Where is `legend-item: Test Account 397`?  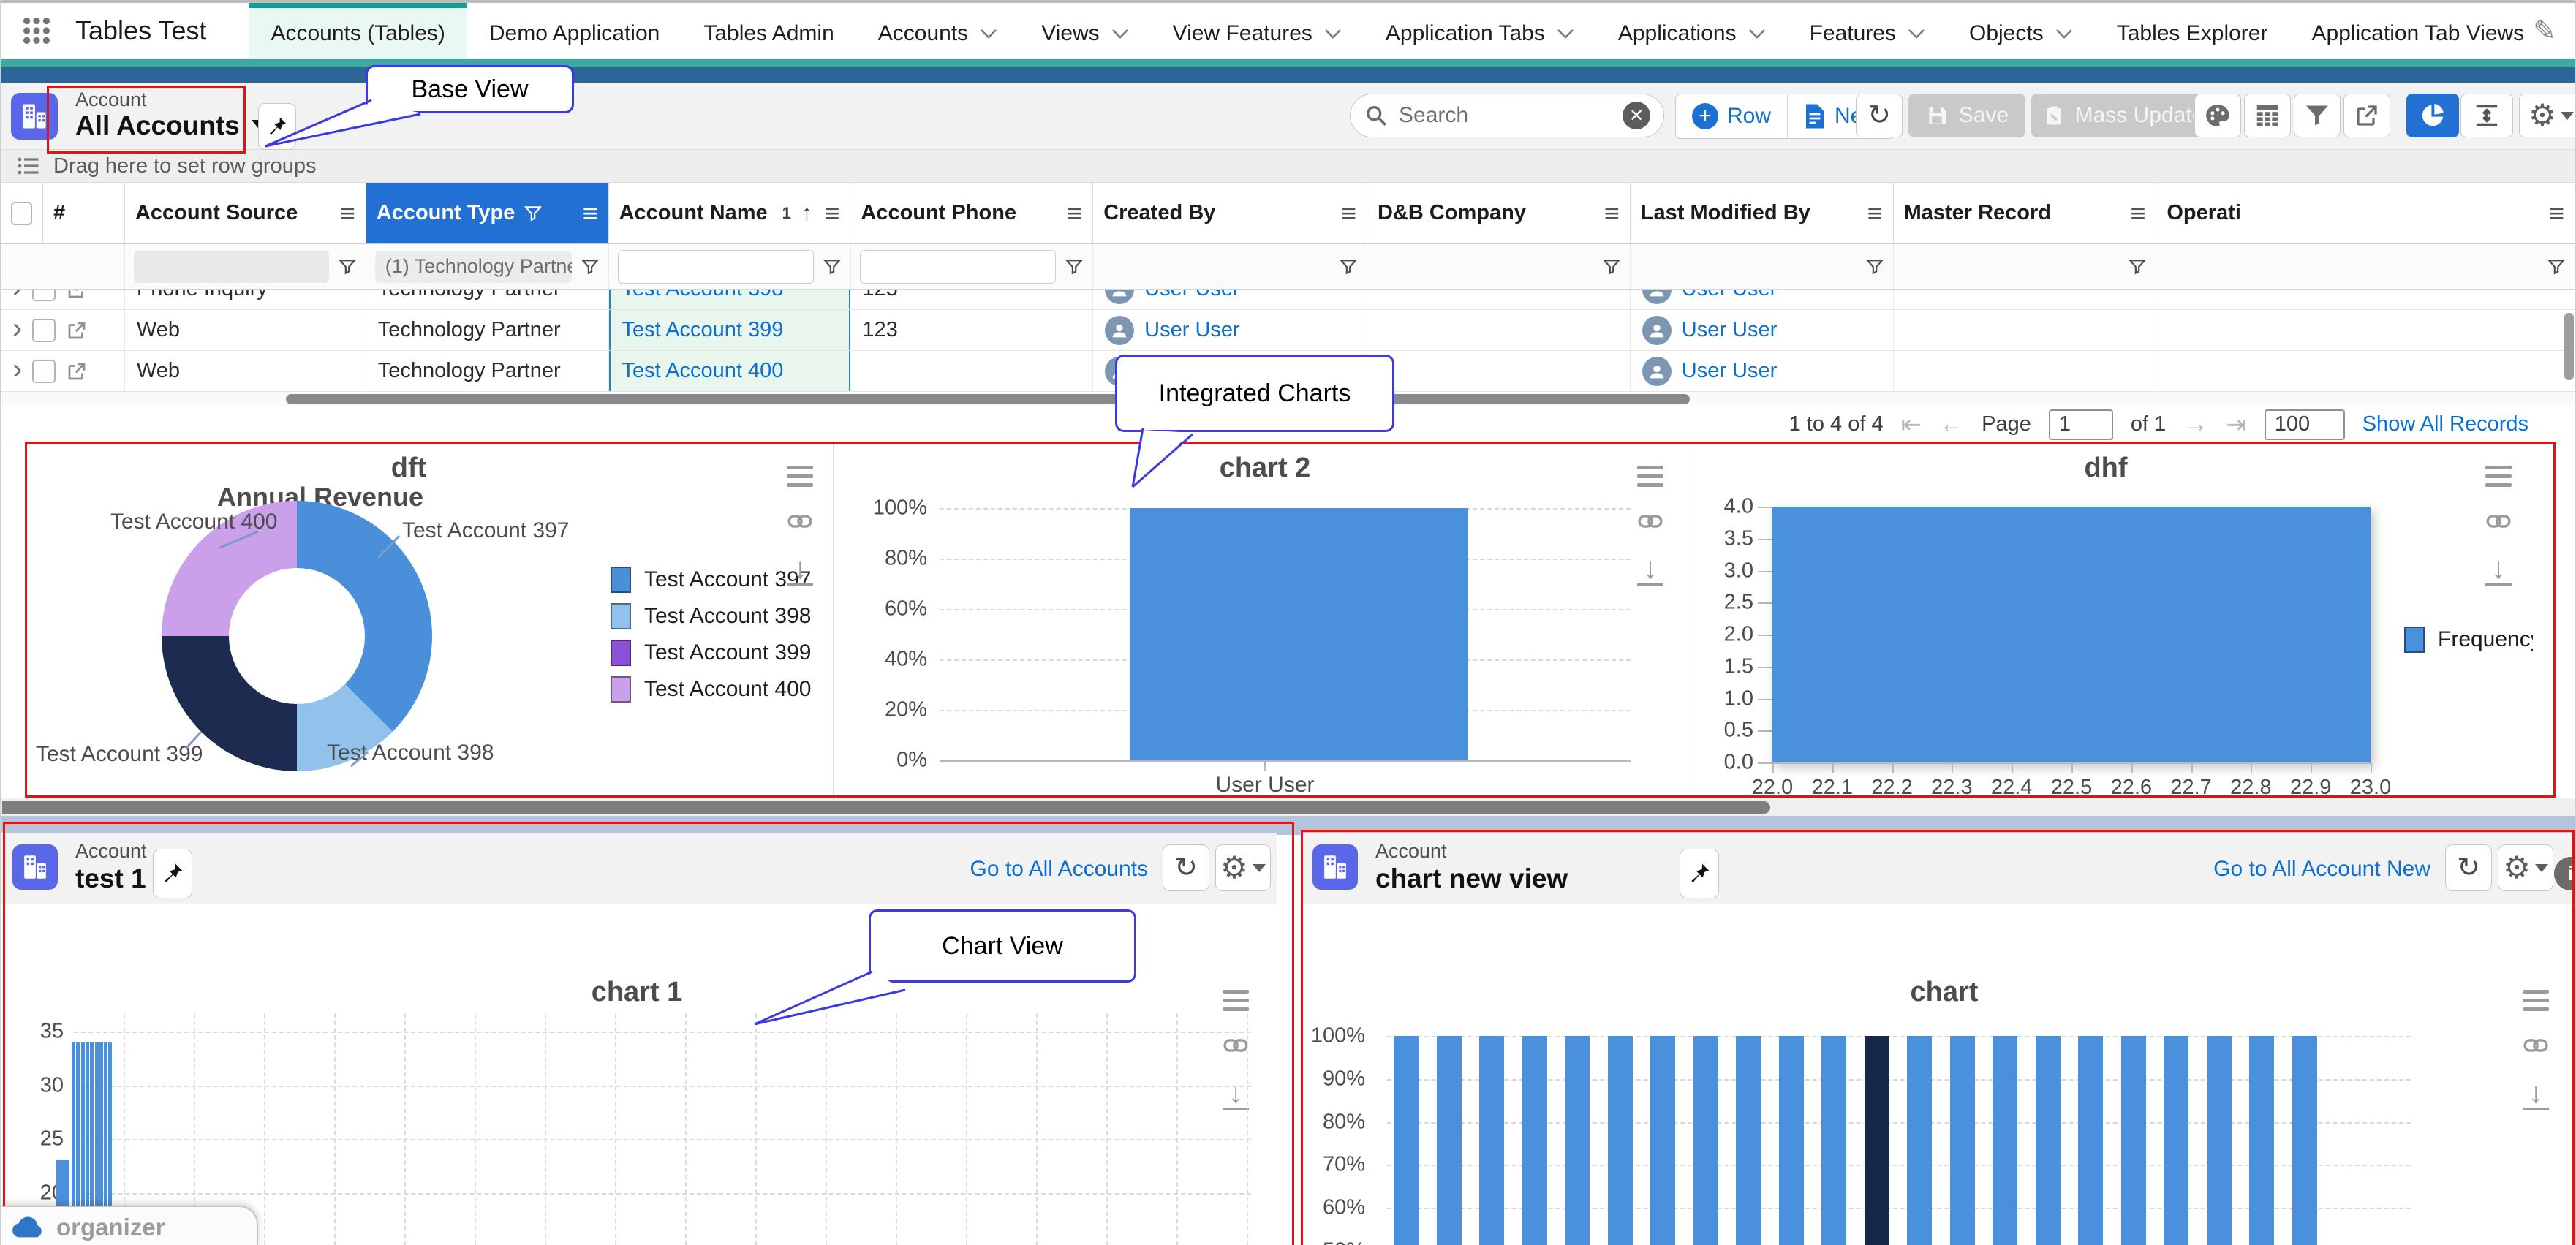 legend-item: Test Account 397 is located at coordinates (711, 580).